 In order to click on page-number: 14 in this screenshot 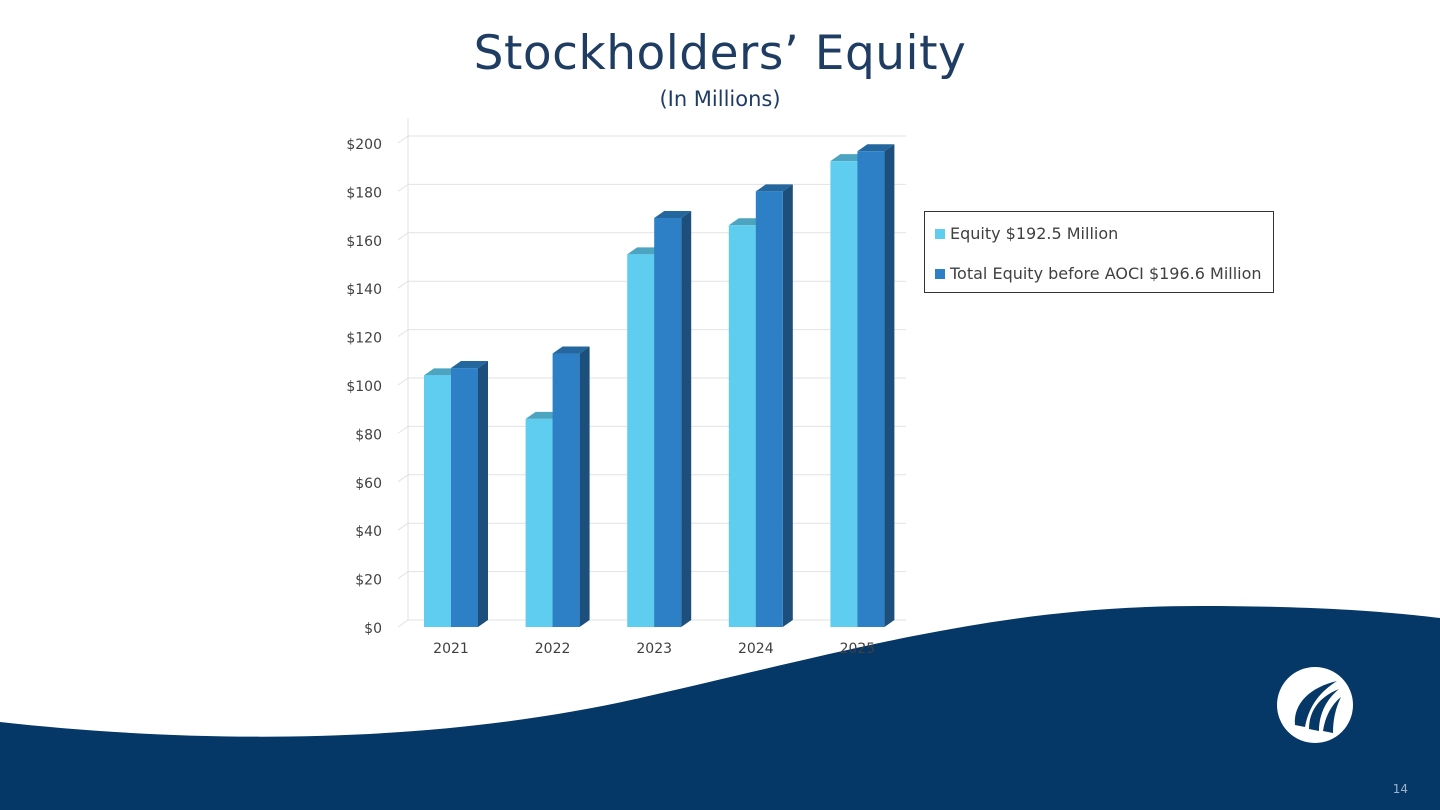, I will do `click(1400, 789)`.